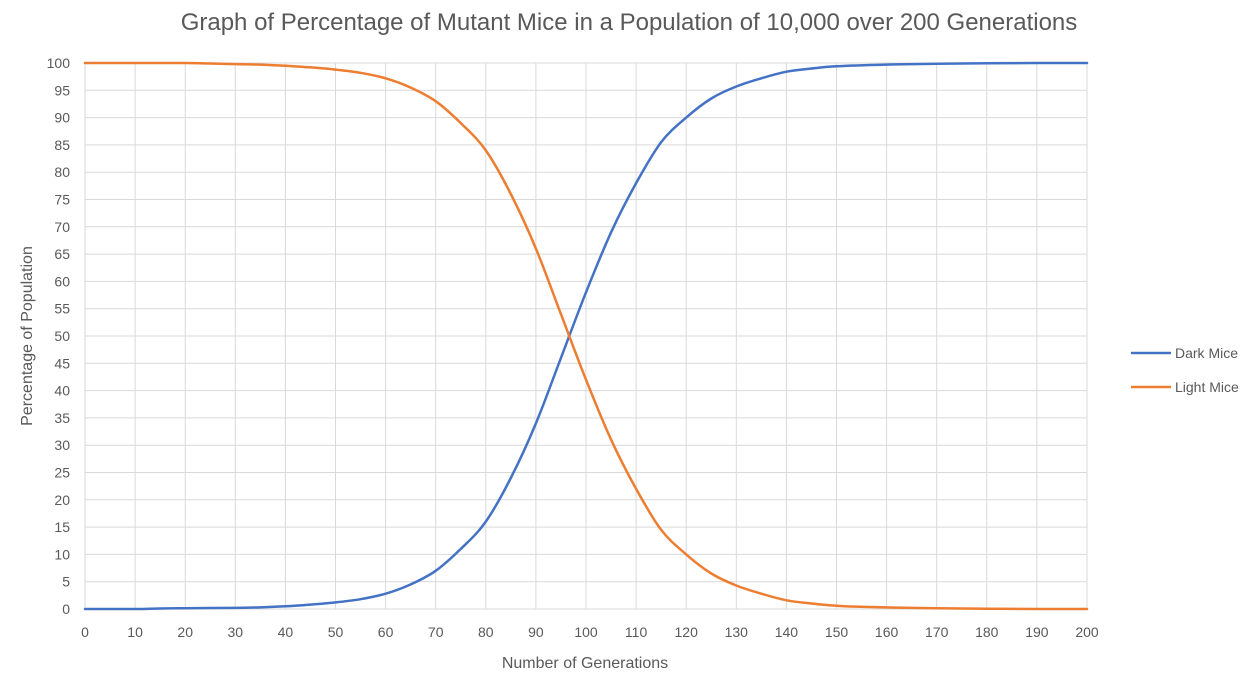 Image resolution: width=1254 pixels, height=687 pixels. I want to click on x-tick-label: 50, so click(336, 632).